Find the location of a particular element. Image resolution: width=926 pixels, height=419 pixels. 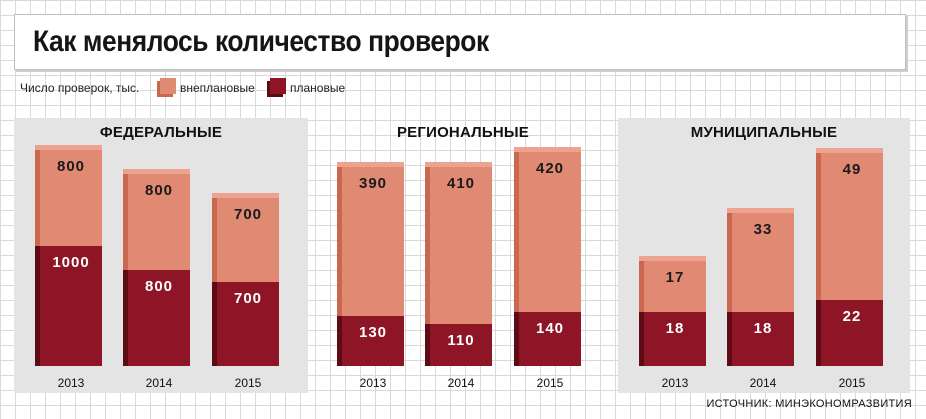

data-label-unplanned: 390 is located at coordinates (373, 183).